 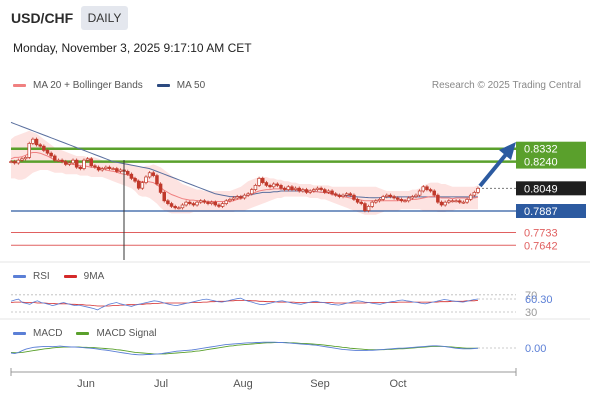 I want to click on credit-text: Research © 2025 Trading Central, so click(x=506, y=85).